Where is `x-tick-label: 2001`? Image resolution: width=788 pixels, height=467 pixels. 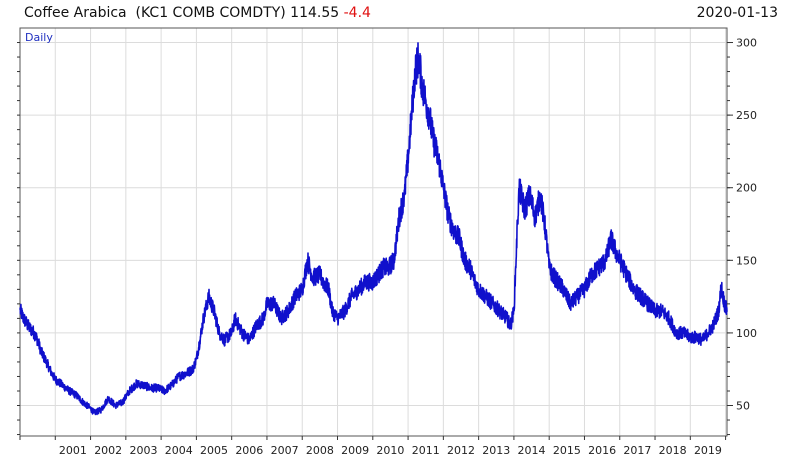 x-tick-label: 2001 is located at coordinates (73, 450).